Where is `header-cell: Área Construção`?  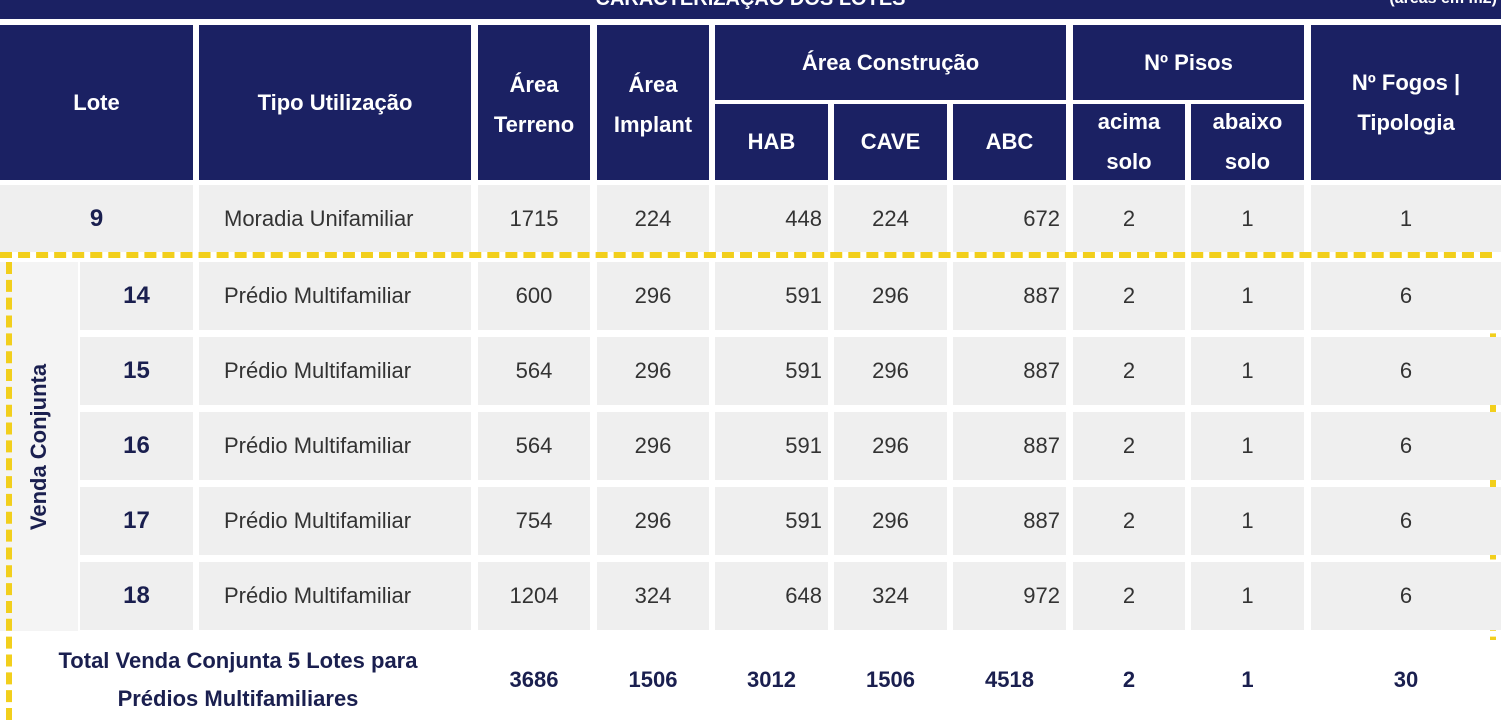
header-cell: Área Construção is located at coordinates (890, 62).